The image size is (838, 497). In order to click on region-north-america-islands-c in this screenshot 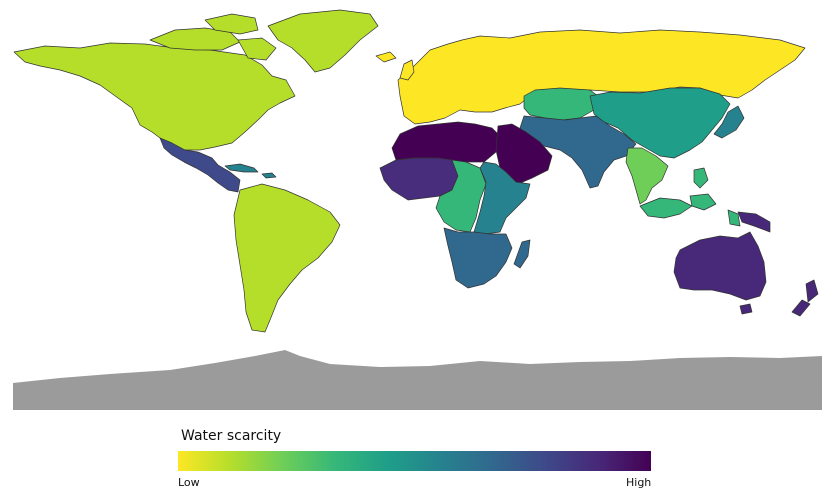, I will do `click(257, 49)`.